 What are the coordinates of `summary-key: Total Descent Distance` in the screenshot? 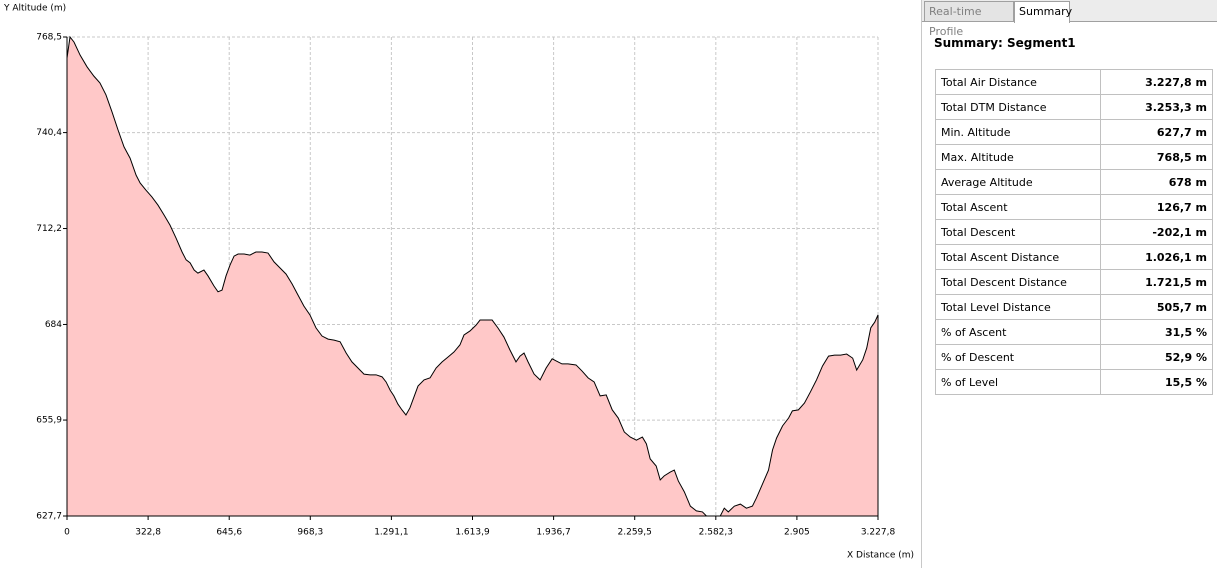 It's located at (1018, 282).